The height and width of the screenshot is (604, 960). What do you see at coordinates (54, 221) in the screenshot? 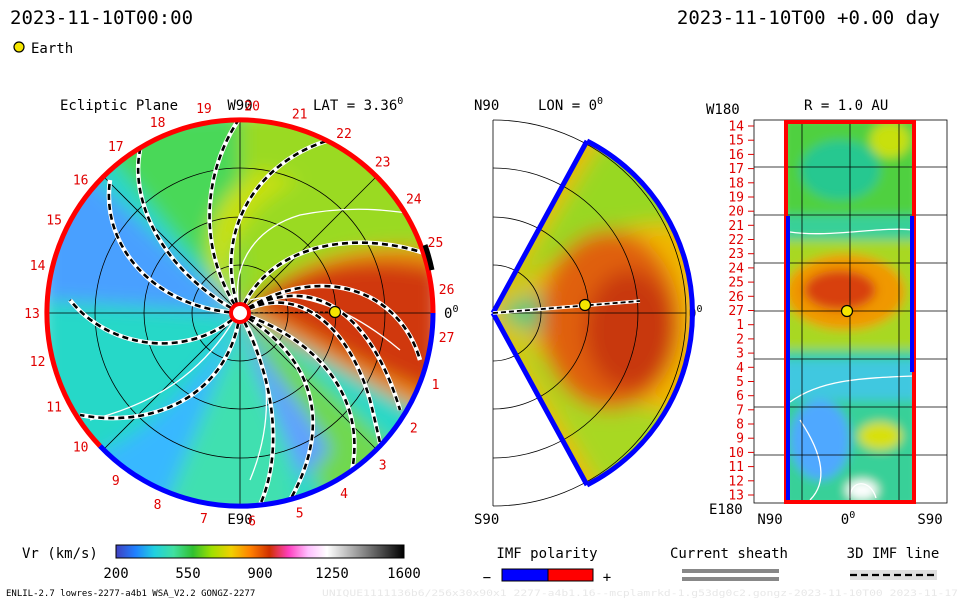
I see `sector-label-15: 15` at bounding box center [54, 221].